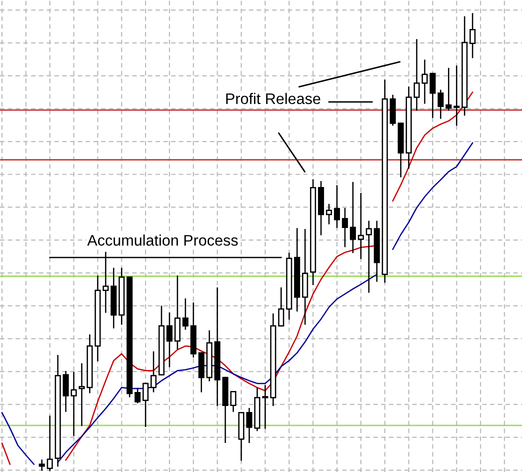 The image size is (522, 472). Describe the element at coordinates (162, 240) in the screenshot. I see `annotation: Accumulation Process` at that location.